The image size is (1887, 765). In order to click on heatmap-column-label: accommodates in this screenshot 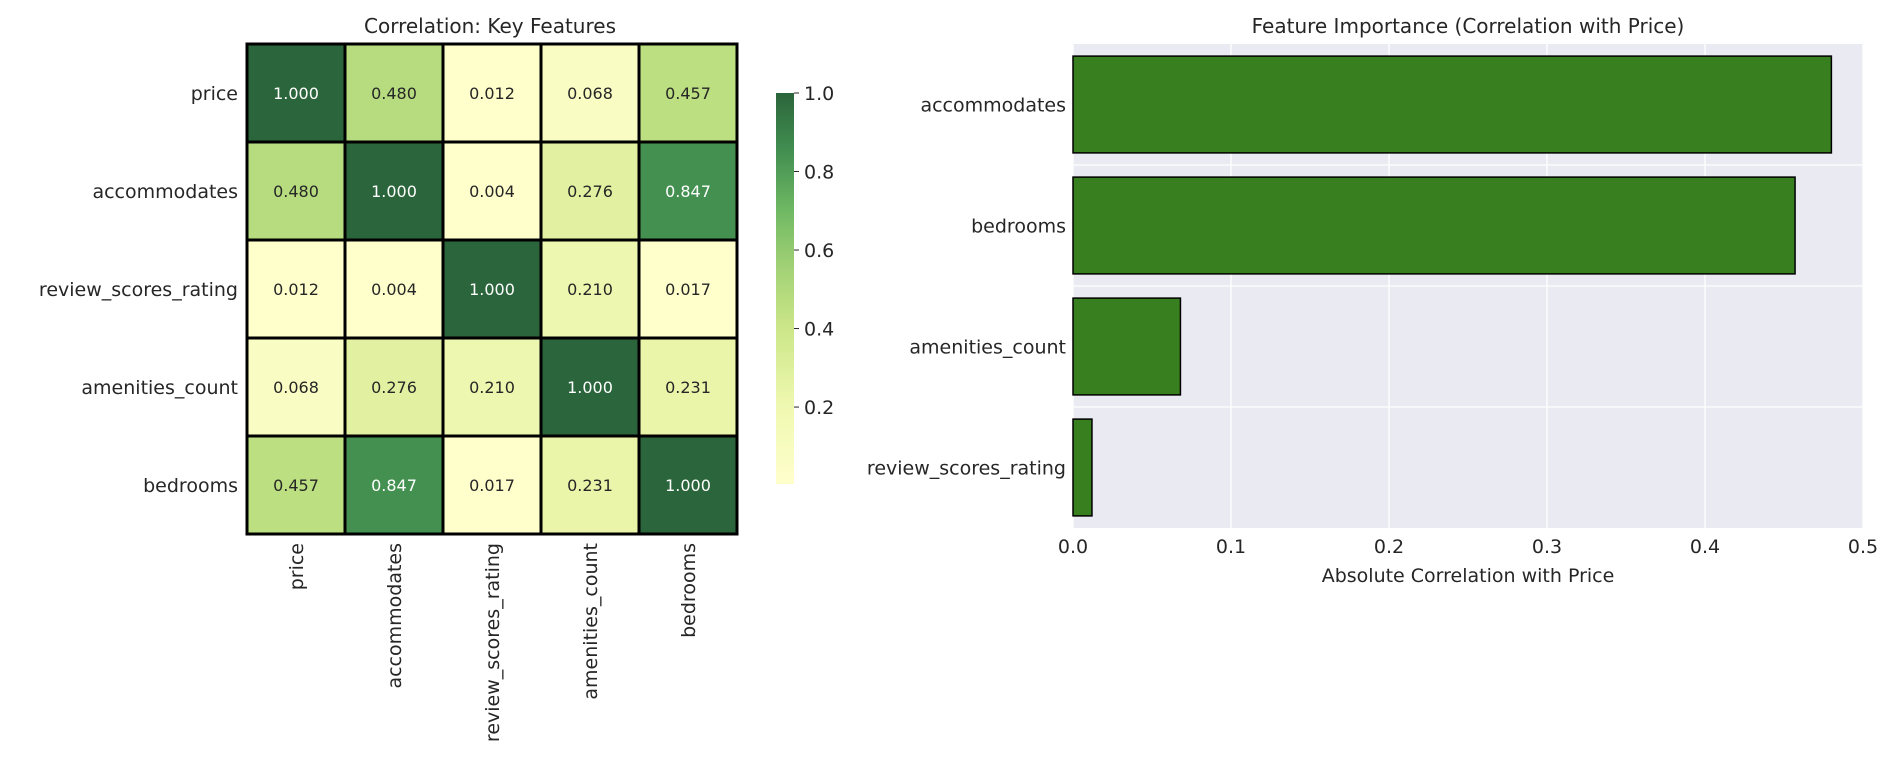, I will do `click(395, 616)`.